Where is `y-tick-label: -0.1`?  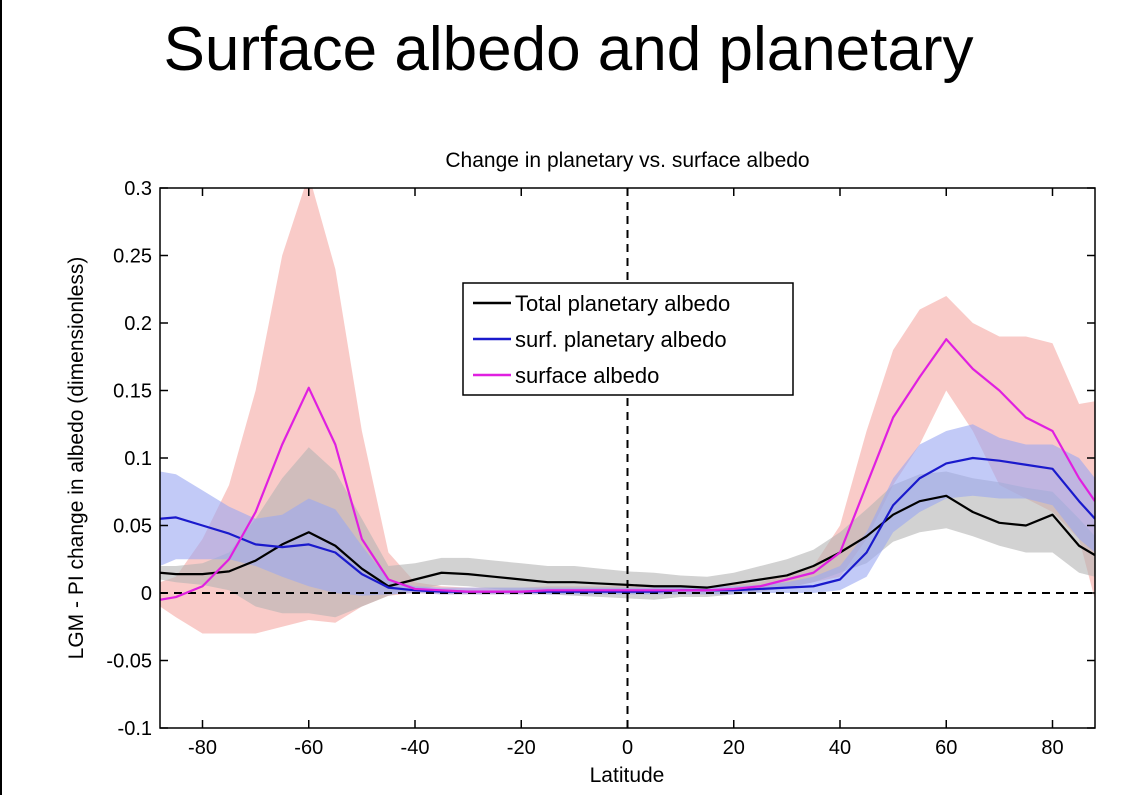 y-tick-label: -0.1 is located at coordinates (135, 729).